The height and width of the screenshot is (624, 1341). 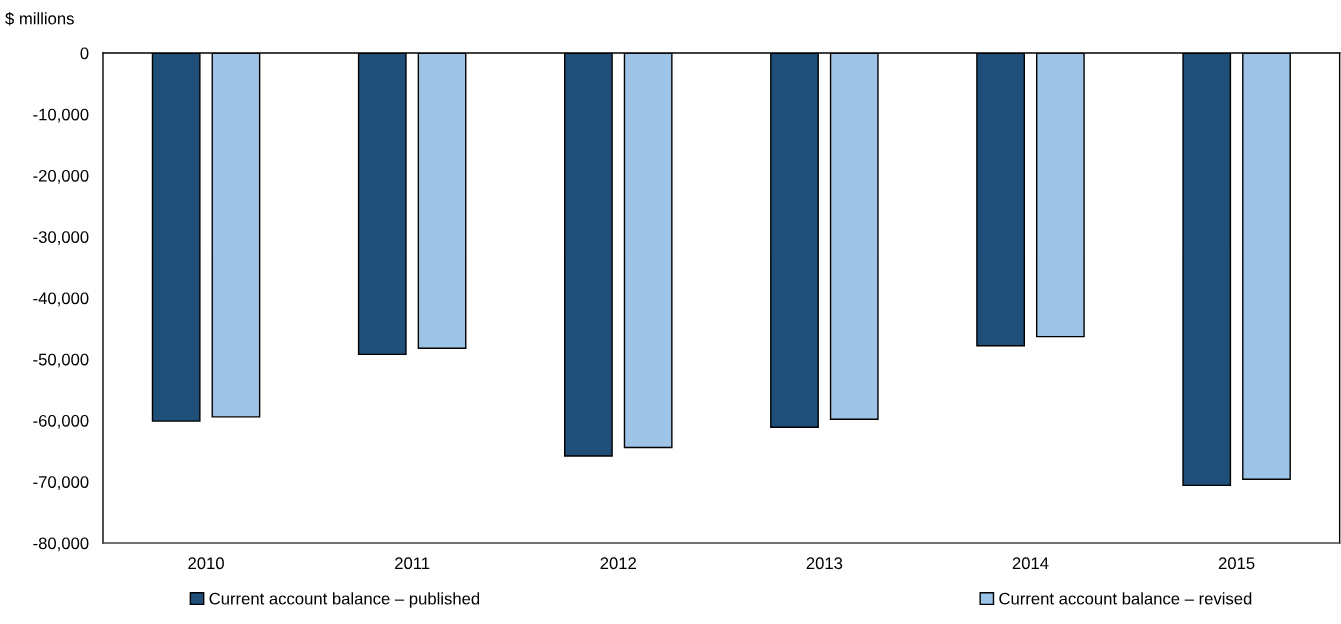 What do you see at coordinates (1125, 598) in the screenshot?
I see `legend-label: Current account balance – revised` at bounding box center [1125, 598].